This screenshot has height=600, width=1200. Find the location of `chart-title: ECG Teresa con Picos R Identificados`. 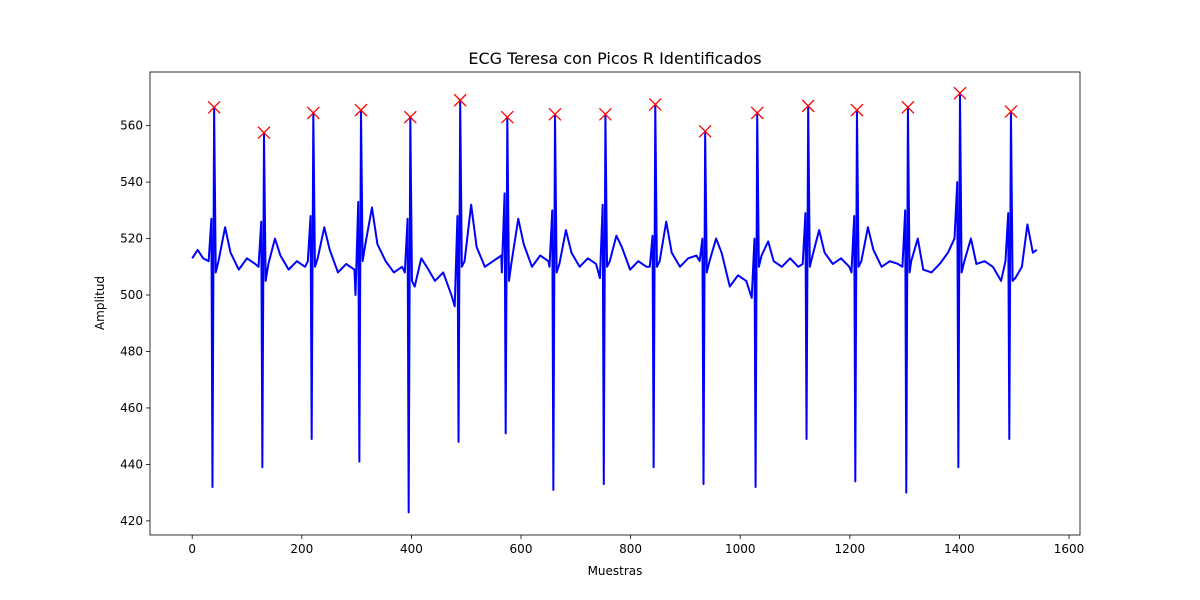

chart-title: ECG Teresa con Picos R Identificados is located at coordinates (614, 58).